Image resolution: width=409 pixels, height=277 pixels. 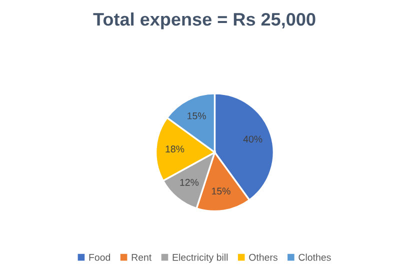 What do you see at coordinates (204, 21) in the screenshot?
I see `chart-title: Total expense = Rs 25,000` at bounding box center [204, 21].